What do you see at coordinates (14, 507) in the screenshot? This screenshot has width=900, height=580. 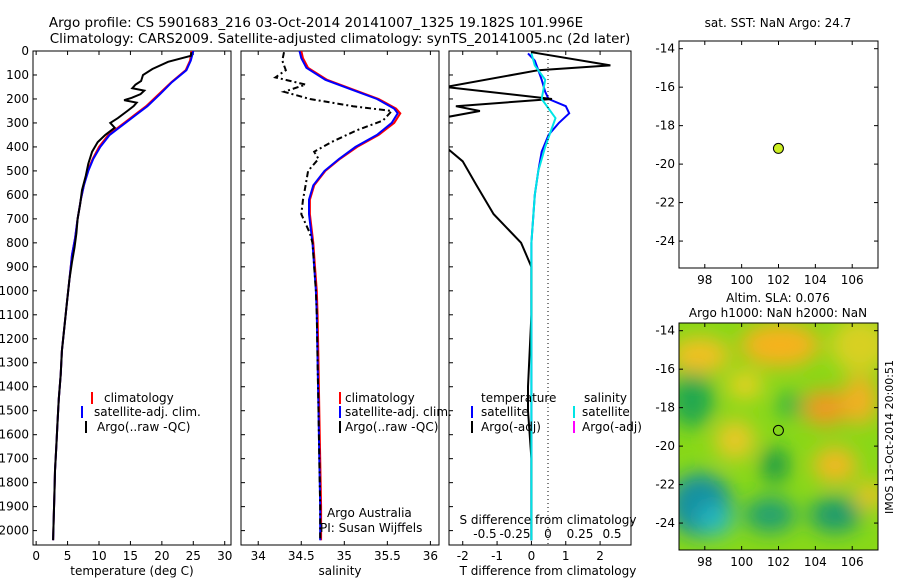 I see `depth-tick-label: 1900` at bounding box center [14, 507].